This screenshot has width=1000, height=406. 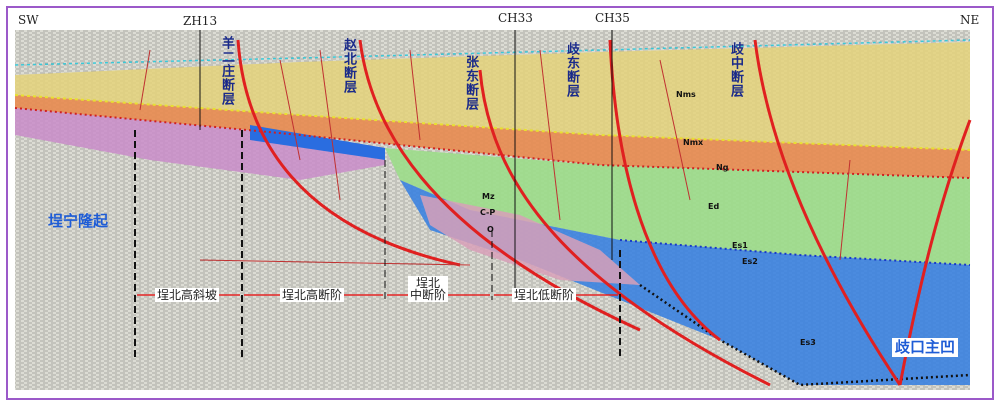 I want to click on layer-label: Ed, so click(x=714, y=206).